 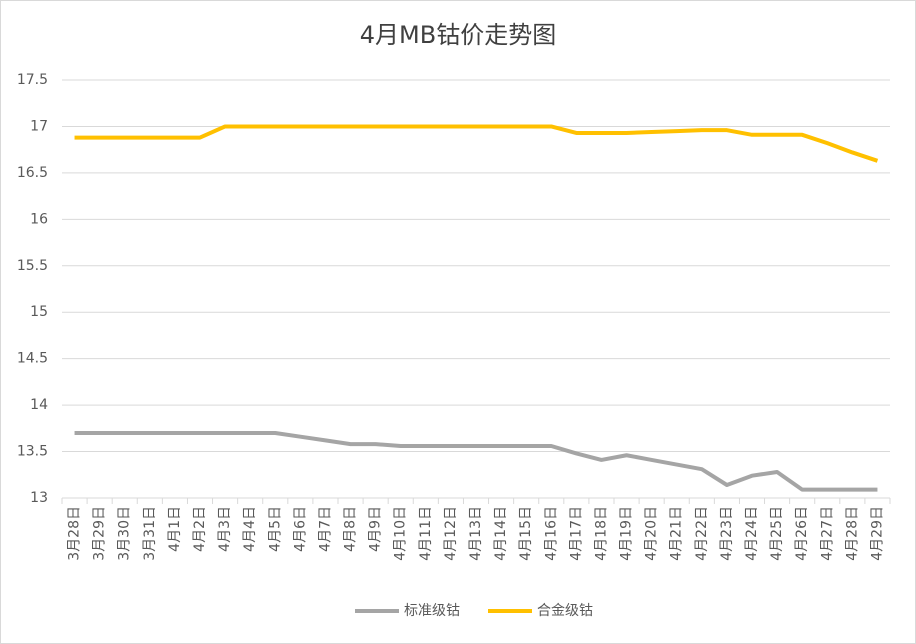 What do you see at coordinates (501, 533) in the screenshot?
I see `x-tick-label: 4月14日` at bounding box center [501, 533].